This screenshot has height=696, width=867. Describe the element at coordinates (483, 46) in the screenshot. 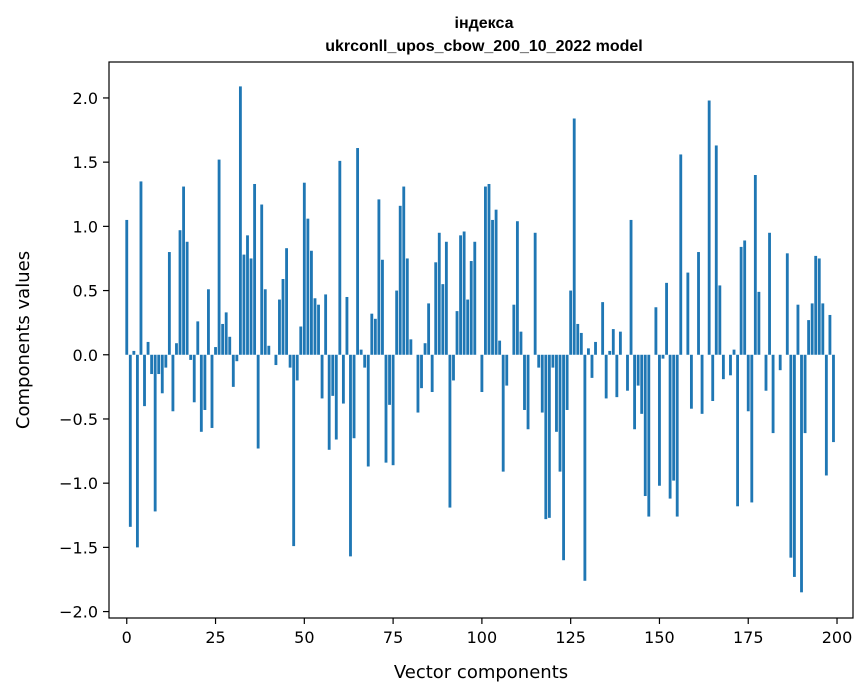

I see `chart-title-line2: ukrconll_upos_cbow_200_10_2022 model` at that location.